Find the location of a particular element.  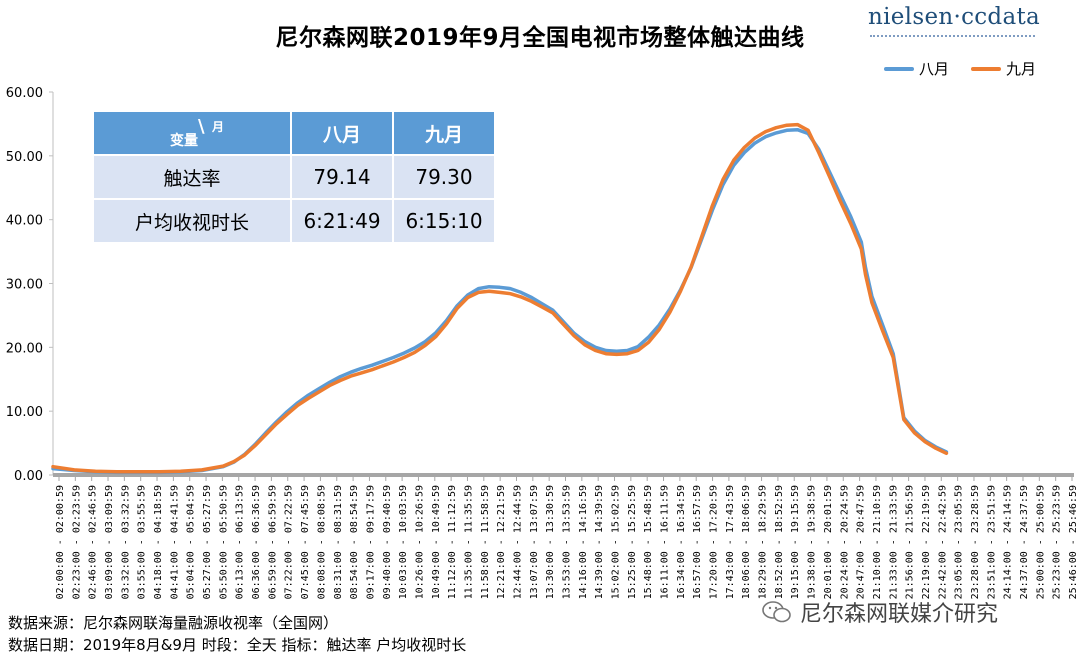

x-tick-label: 23:05:00 - 23:05:59 is located at coordinates (959, 542).